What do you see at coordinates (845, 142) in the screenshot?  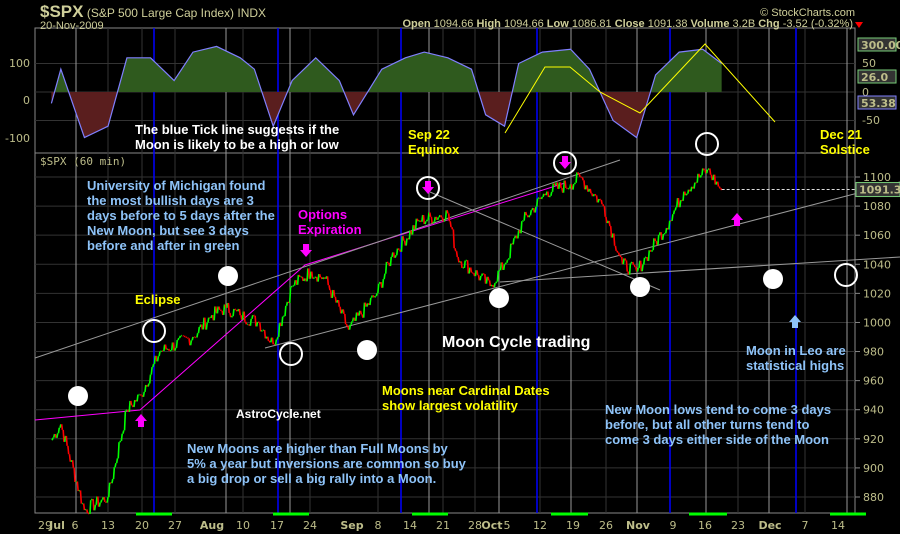 I see `solstice-note: Dec 21 Solstice` at bounding box center [845, 142].